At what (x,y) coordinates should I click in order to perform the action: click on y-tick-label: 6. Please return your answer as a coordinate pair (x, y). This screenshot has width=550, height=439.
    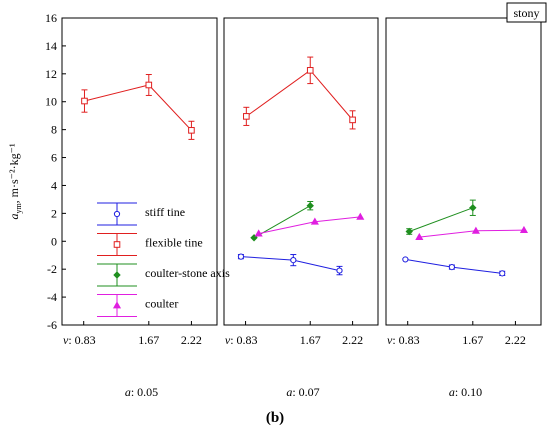
    Looking at the image, I should click on (54, 158).